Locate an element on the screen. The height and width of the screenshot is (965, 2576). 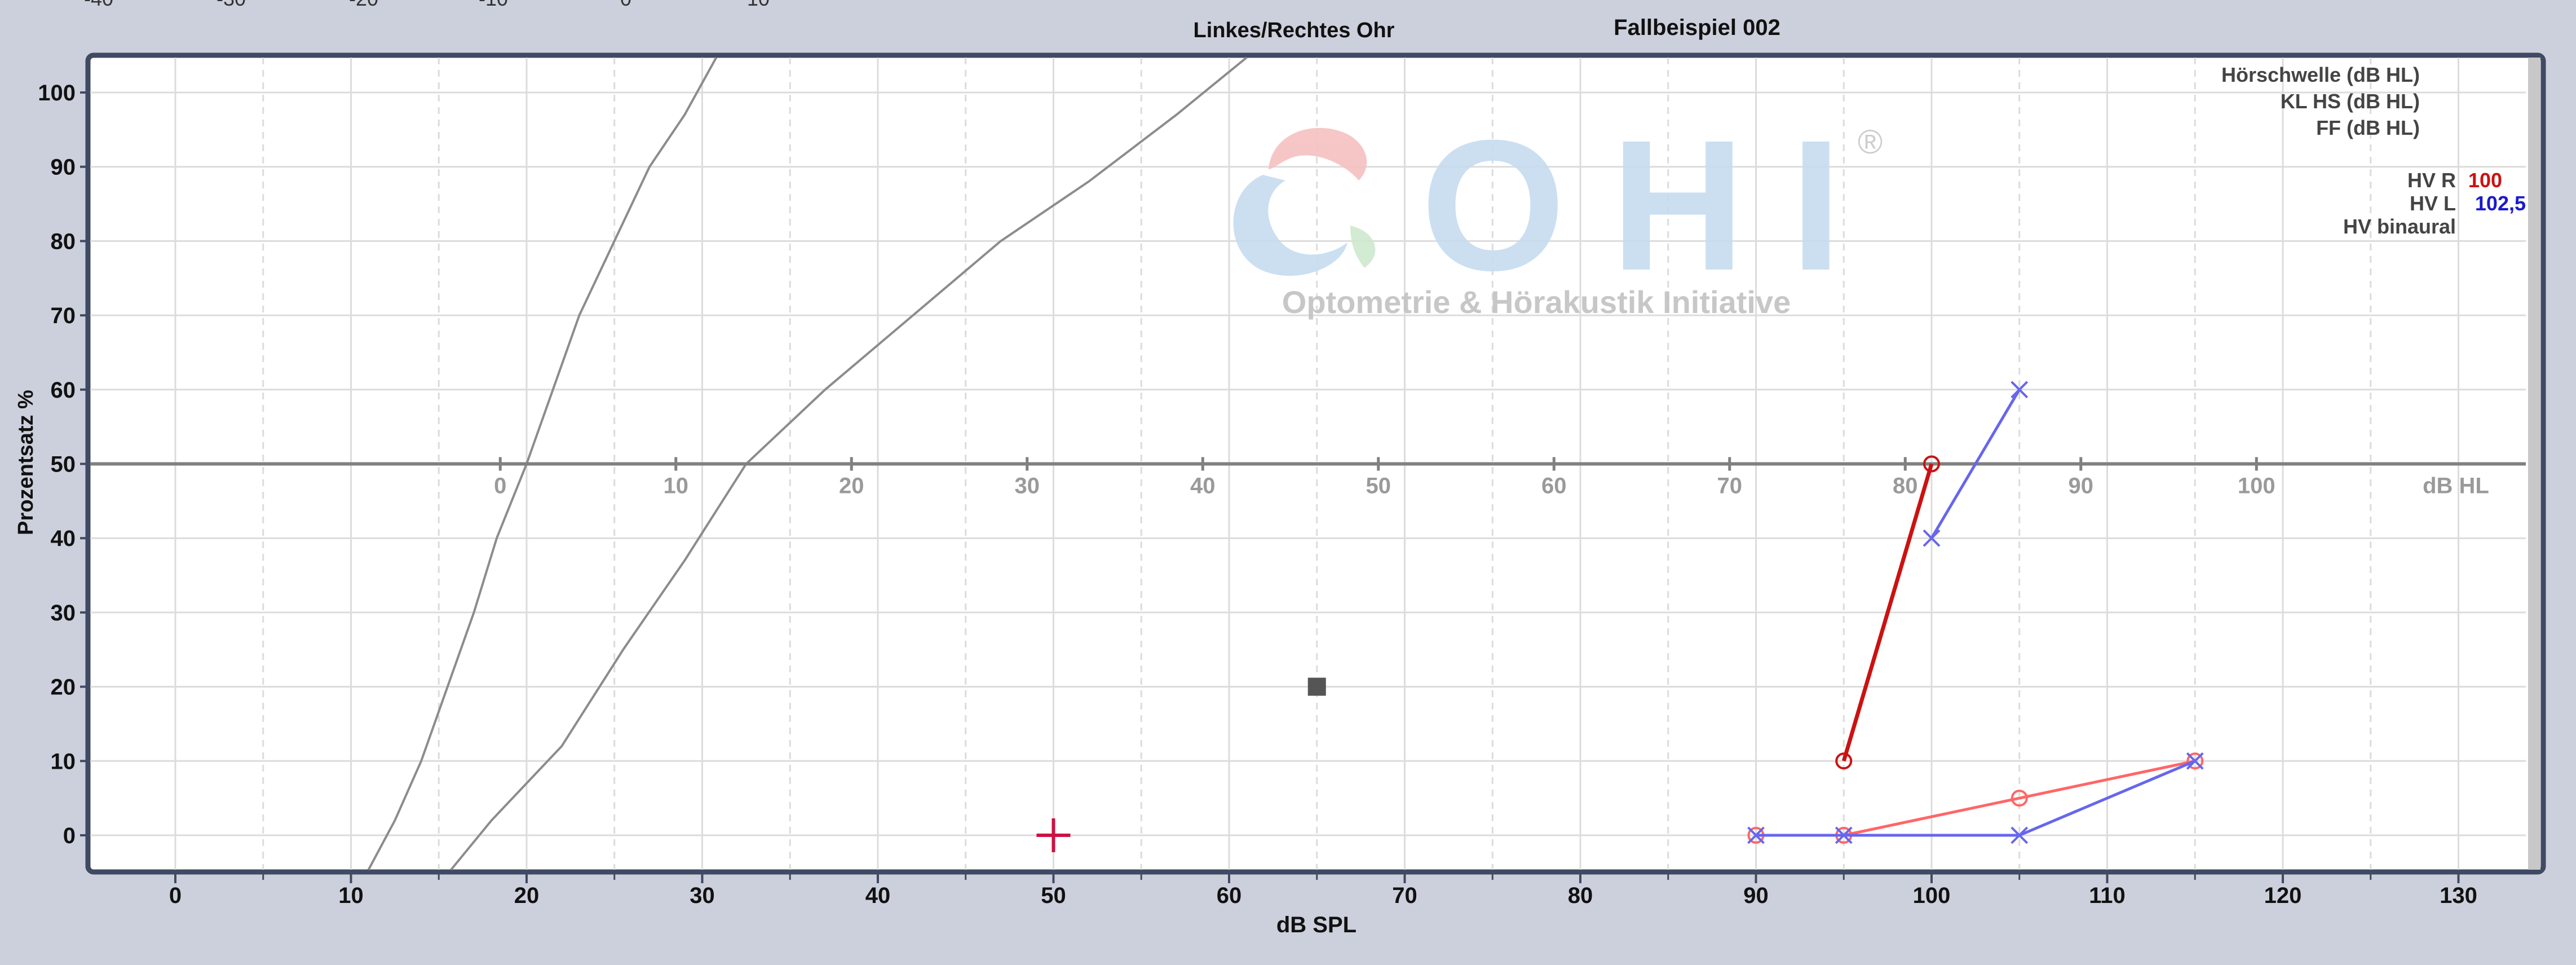
ear-label: Linkes/Rechtes Ohr is located at coordinates (1294, 30).